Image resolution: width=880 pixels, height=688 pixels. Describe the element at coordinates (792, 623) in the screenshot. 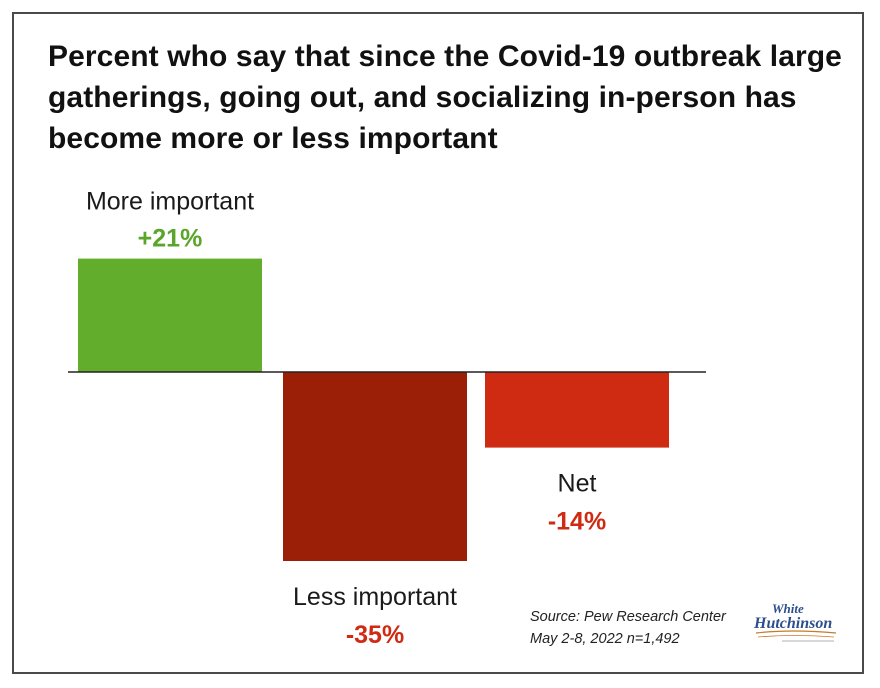

I see `svg-text: Hutchinson` at that location.